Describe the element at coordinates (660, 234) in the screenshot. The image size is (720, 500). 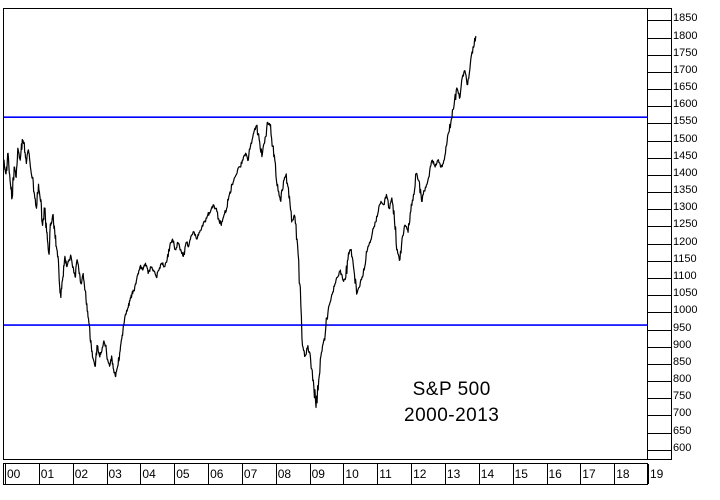
I see `y-axis` at that location.